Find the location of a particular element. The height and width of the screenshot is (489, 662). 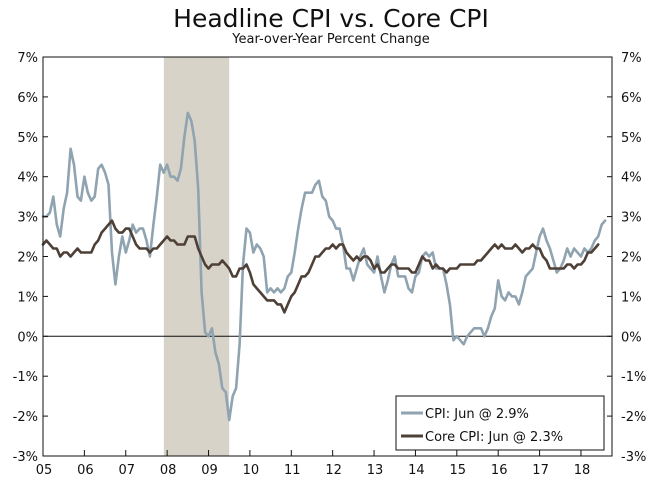

chart-subtitle: Year-over-Year Percent Change is located at coordinates (331, 39).